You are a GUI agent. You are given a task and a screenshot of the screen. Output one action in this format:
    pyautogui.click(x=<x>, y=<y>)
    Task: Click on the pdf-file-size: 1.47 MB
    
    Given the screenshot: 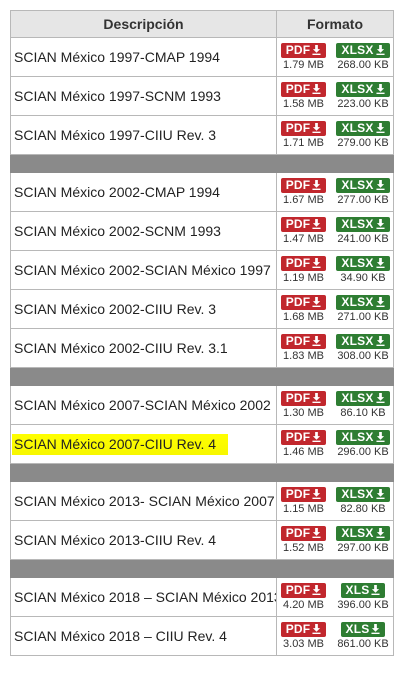 What is the action you would take?
    pyautogui.click(x=303, y=238)
    